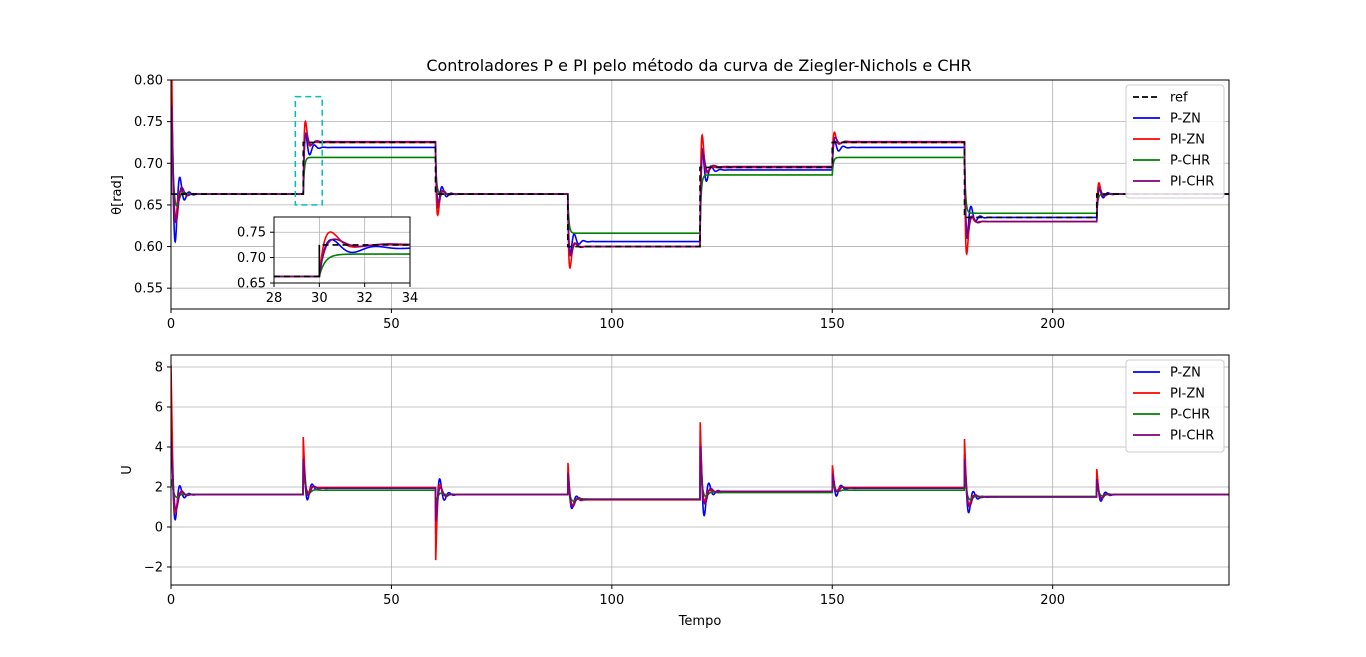 The image size is (1366, 657). I want to click on inset-ticks: 28 30 32 34 0.65 0.70 0.75, so click(327, 266).